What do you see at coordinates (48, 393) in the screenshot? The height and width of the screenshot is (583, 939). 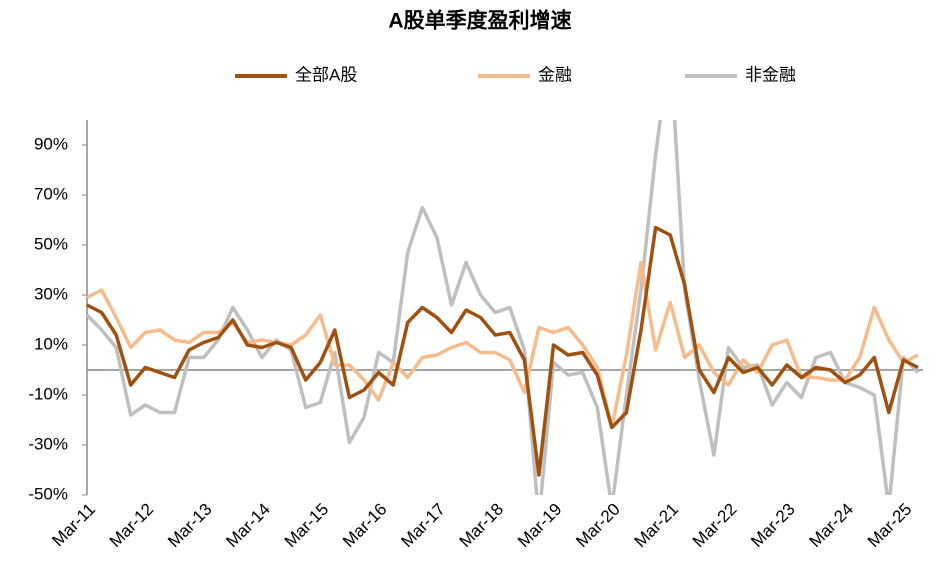 I see `y-tick-label: -10%` at bounding box center [48, 393].